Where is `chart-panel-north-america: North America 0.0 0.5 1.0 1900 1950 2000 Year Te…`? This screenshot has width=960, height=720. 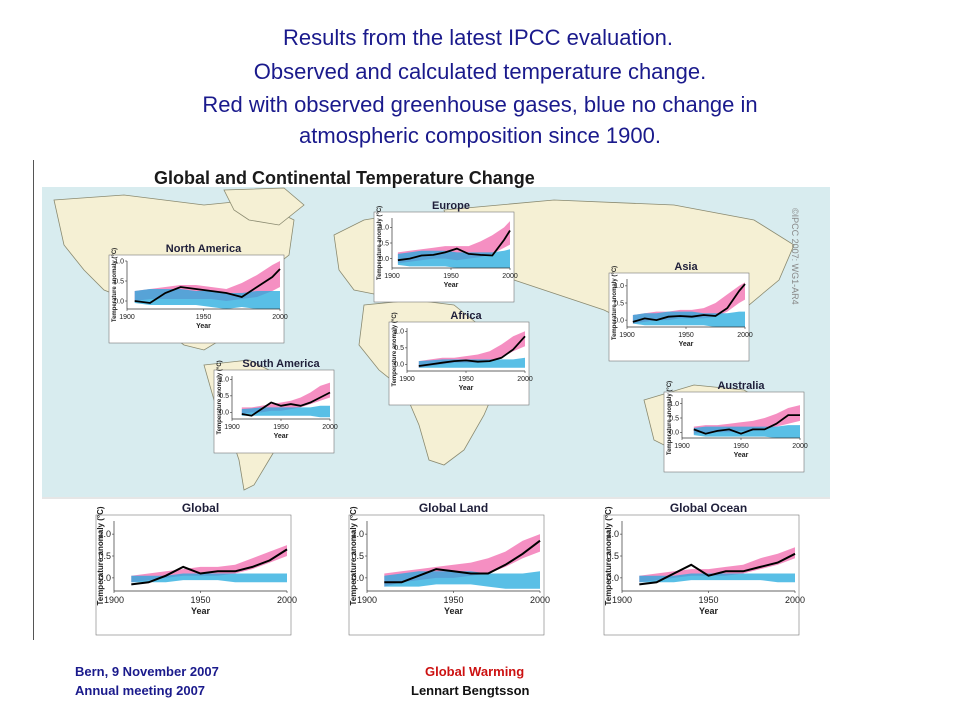
chart-panel-north-america: North America 0.0 0.5 1.0 1900 1950 2000 Year Te… is located at coordinates (198, 293).